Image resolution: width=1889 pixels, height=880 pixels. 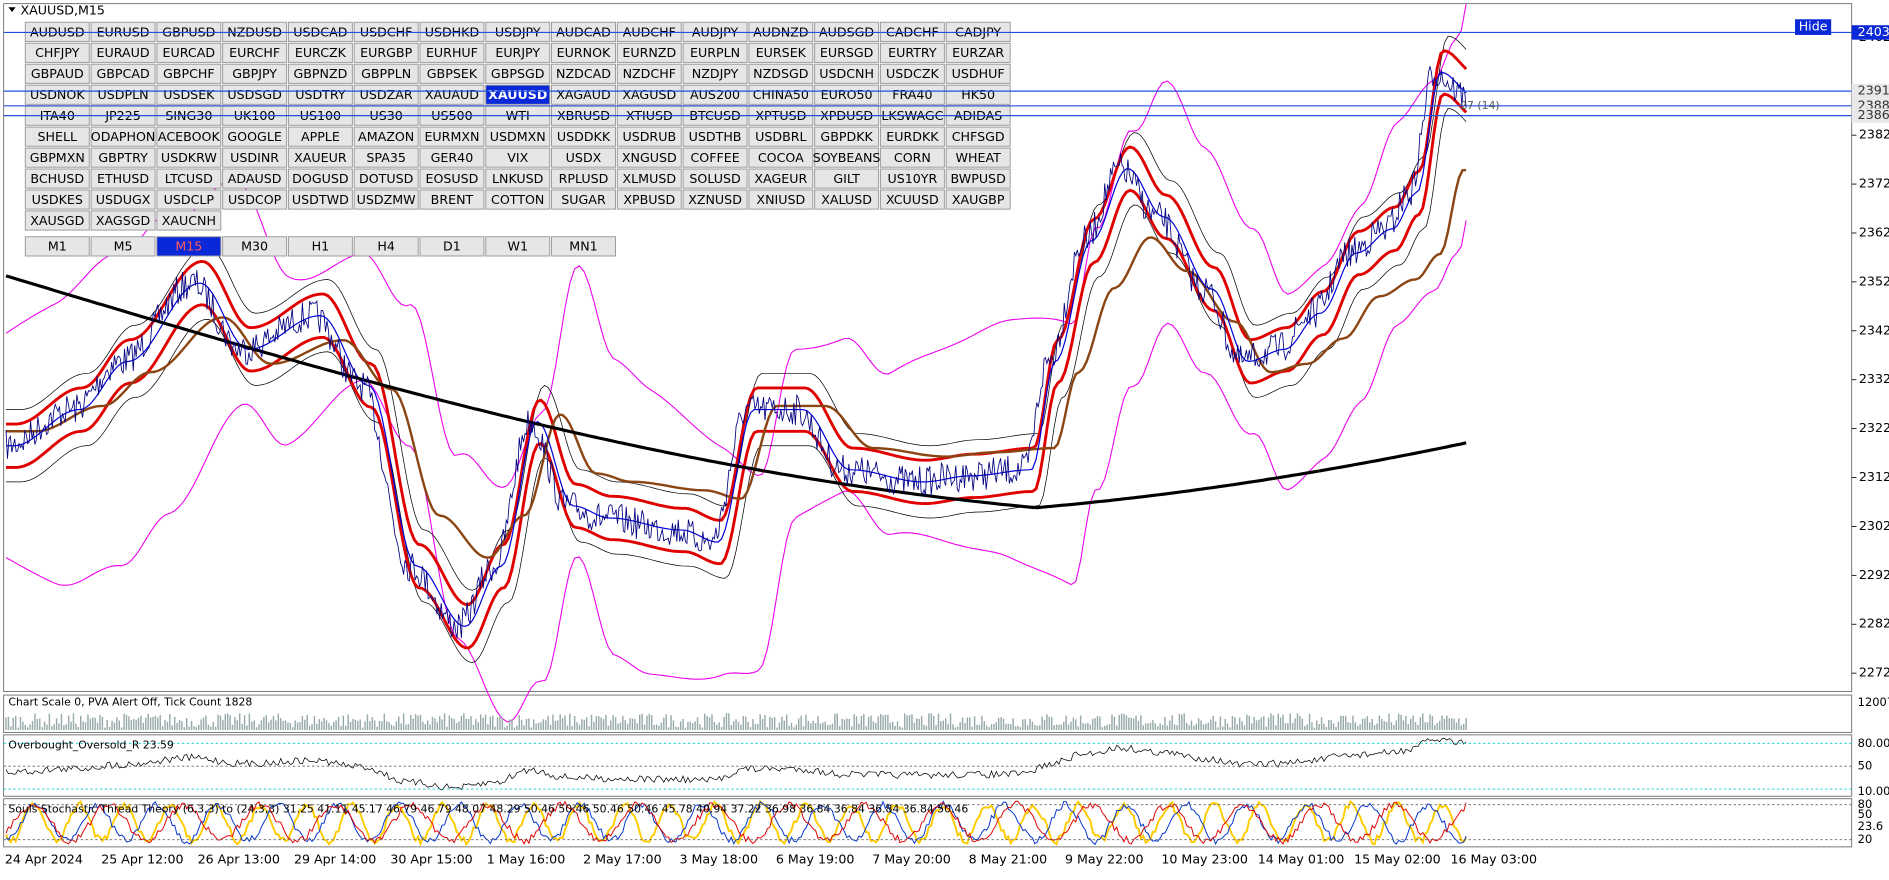 What do you see at coordinates (123, 178) in the screenshot?
I see `symbol-label: ETHUSD` at bounding box center [123, 178].